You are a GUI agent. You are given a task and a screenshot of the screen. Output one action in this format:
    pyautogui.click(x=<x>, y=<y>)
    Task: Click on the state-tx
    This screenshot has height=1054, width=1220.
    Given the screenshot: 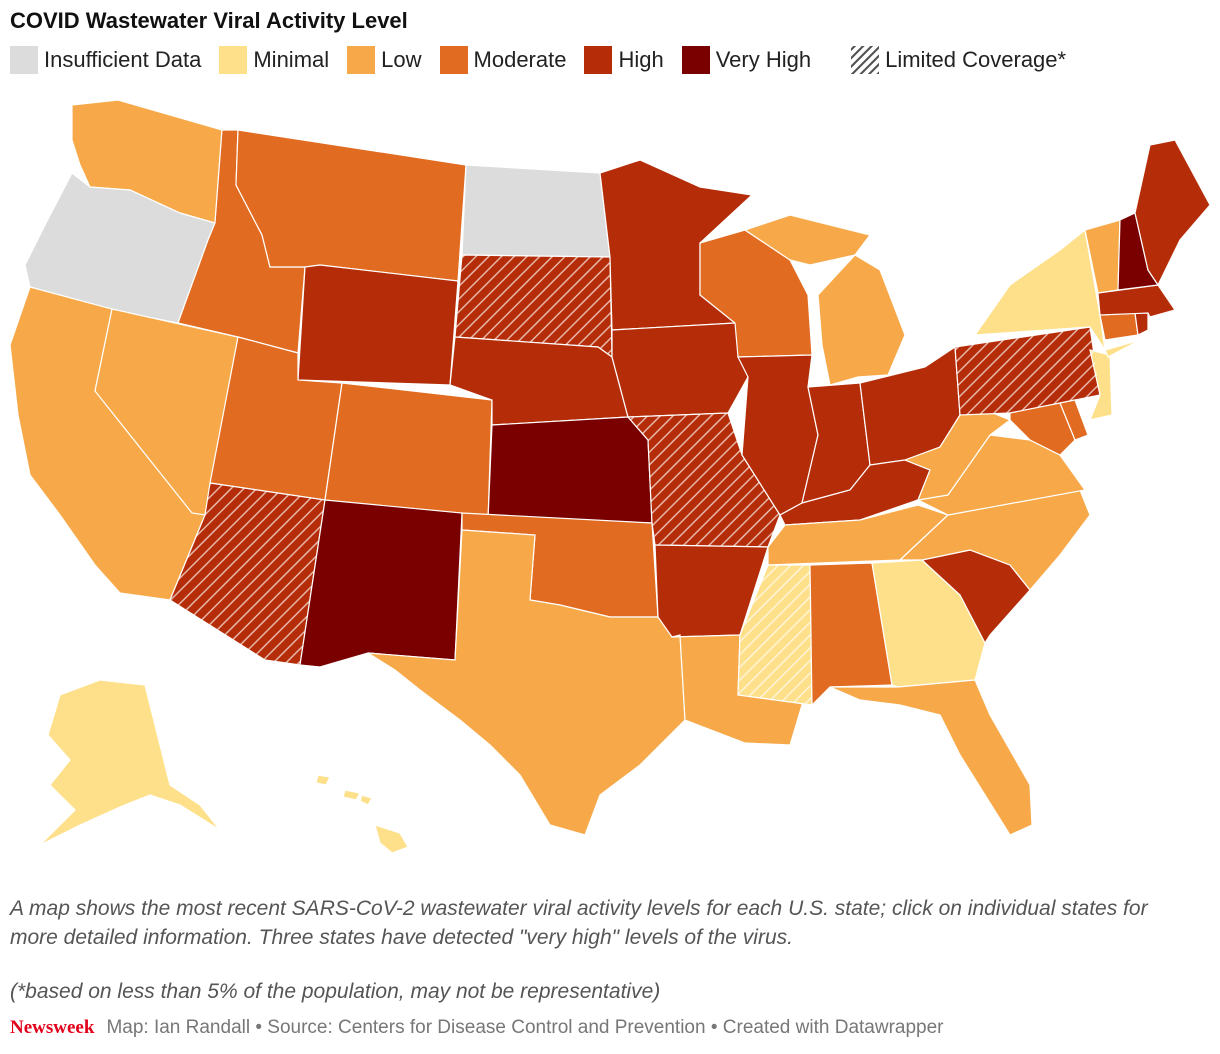 What is the action you would take?
    pyautogui.click(x=526, y=682)
    